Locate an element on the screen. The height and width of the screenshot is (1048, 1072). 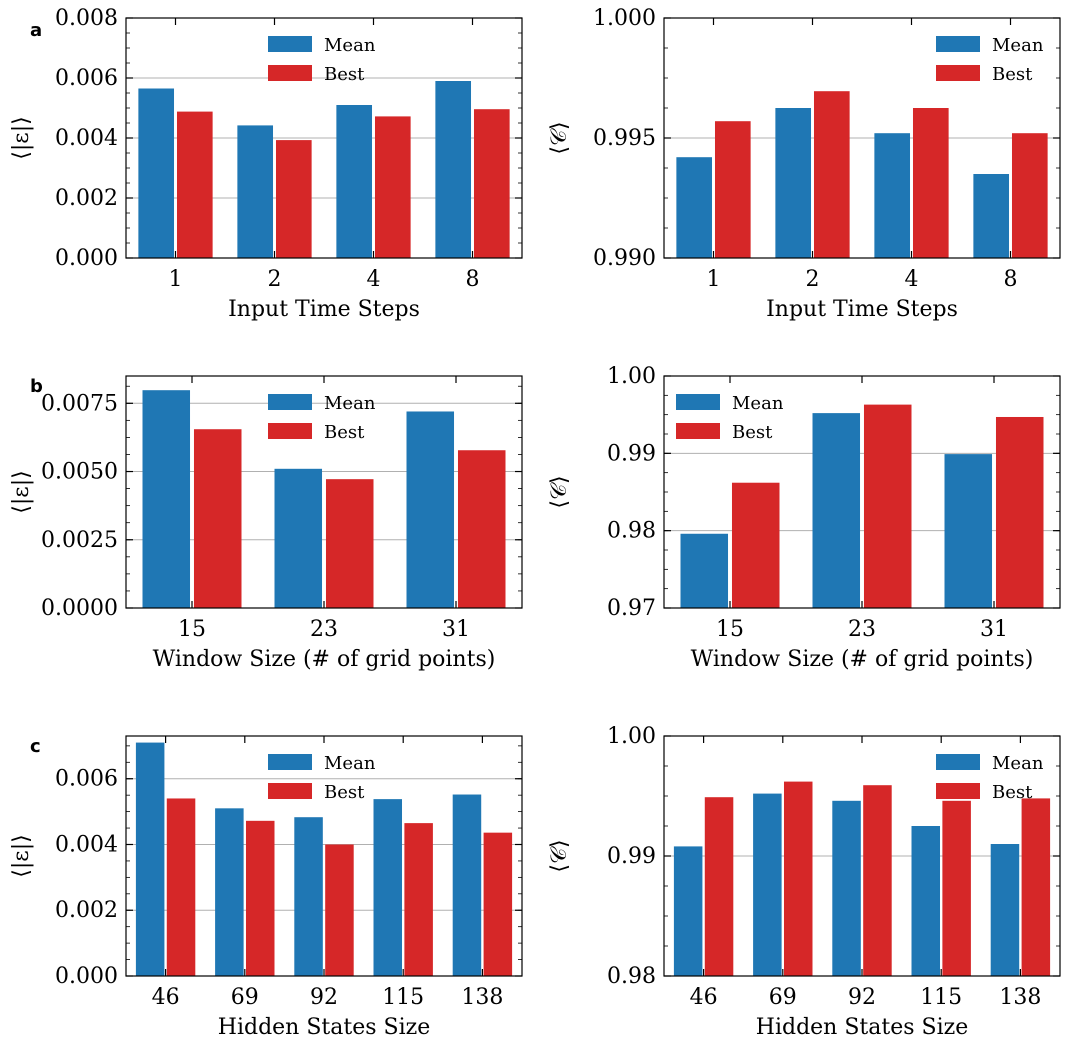
y-tick-label: 0.99 is located at coordinates (631, 856).